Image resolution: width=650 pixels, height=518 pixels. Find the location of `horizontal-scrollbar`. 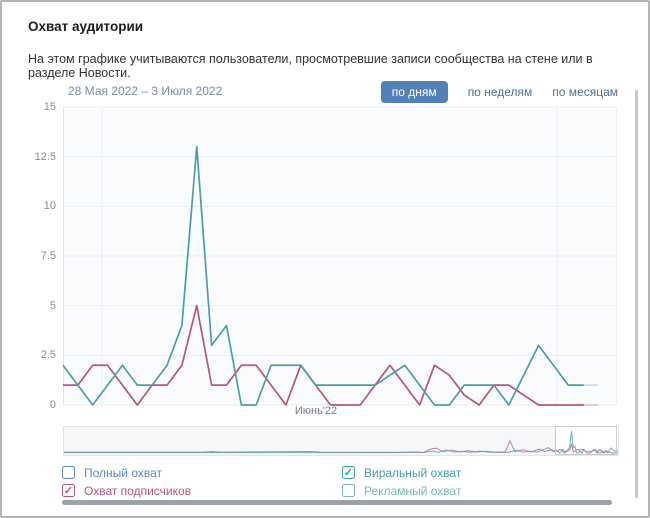

horizontal-scrollbar is located at coordinates (337, 502).